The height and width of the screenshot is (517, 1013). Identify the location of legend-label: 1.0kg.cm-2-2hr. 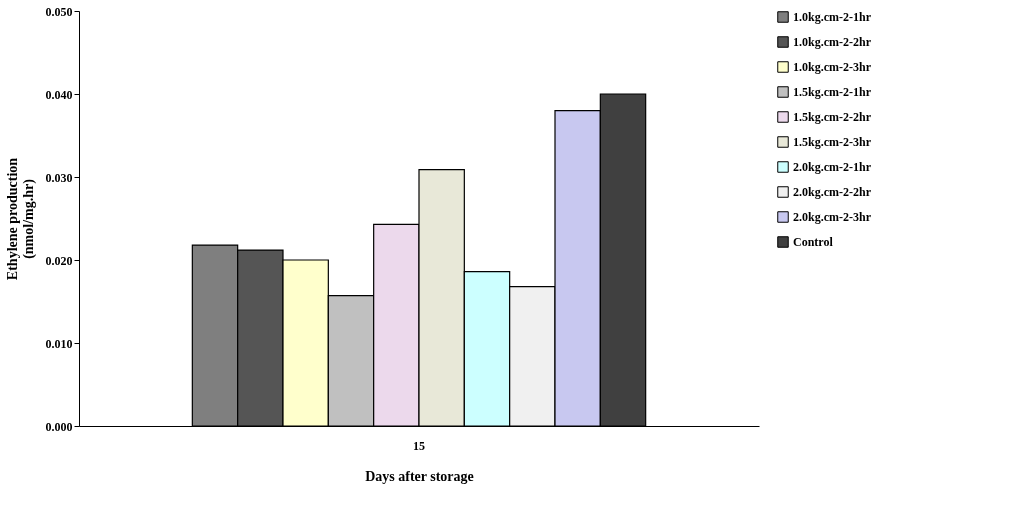
(832, 42).